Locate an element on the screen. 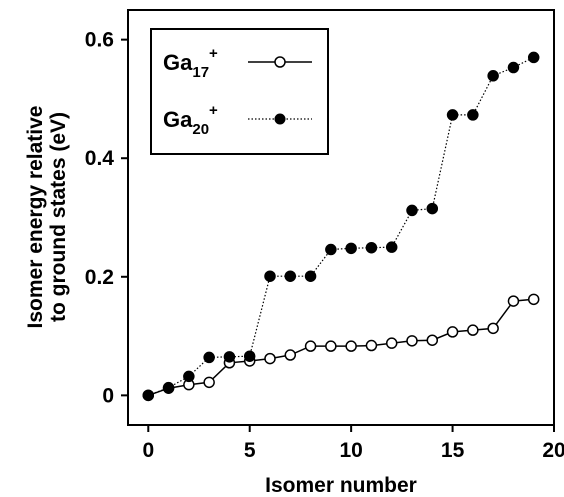 This screenshot has width=564, height=497. legend-label-ga17-sub: 17 is located at coordinates (200, 72).